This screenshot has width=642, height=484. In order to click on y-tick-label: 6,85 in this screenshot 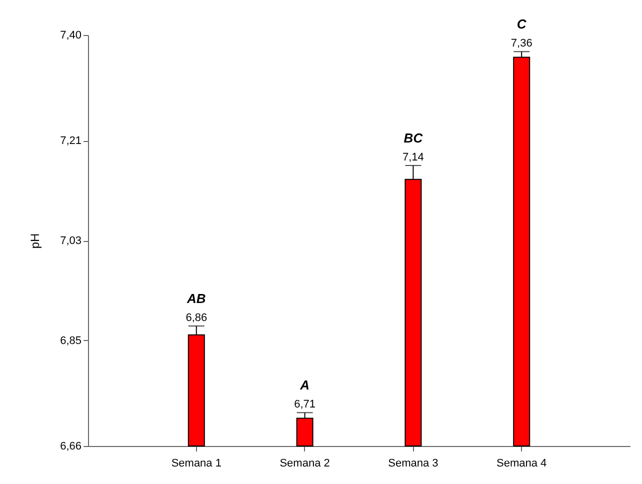, I will do `click(71, 340)`.